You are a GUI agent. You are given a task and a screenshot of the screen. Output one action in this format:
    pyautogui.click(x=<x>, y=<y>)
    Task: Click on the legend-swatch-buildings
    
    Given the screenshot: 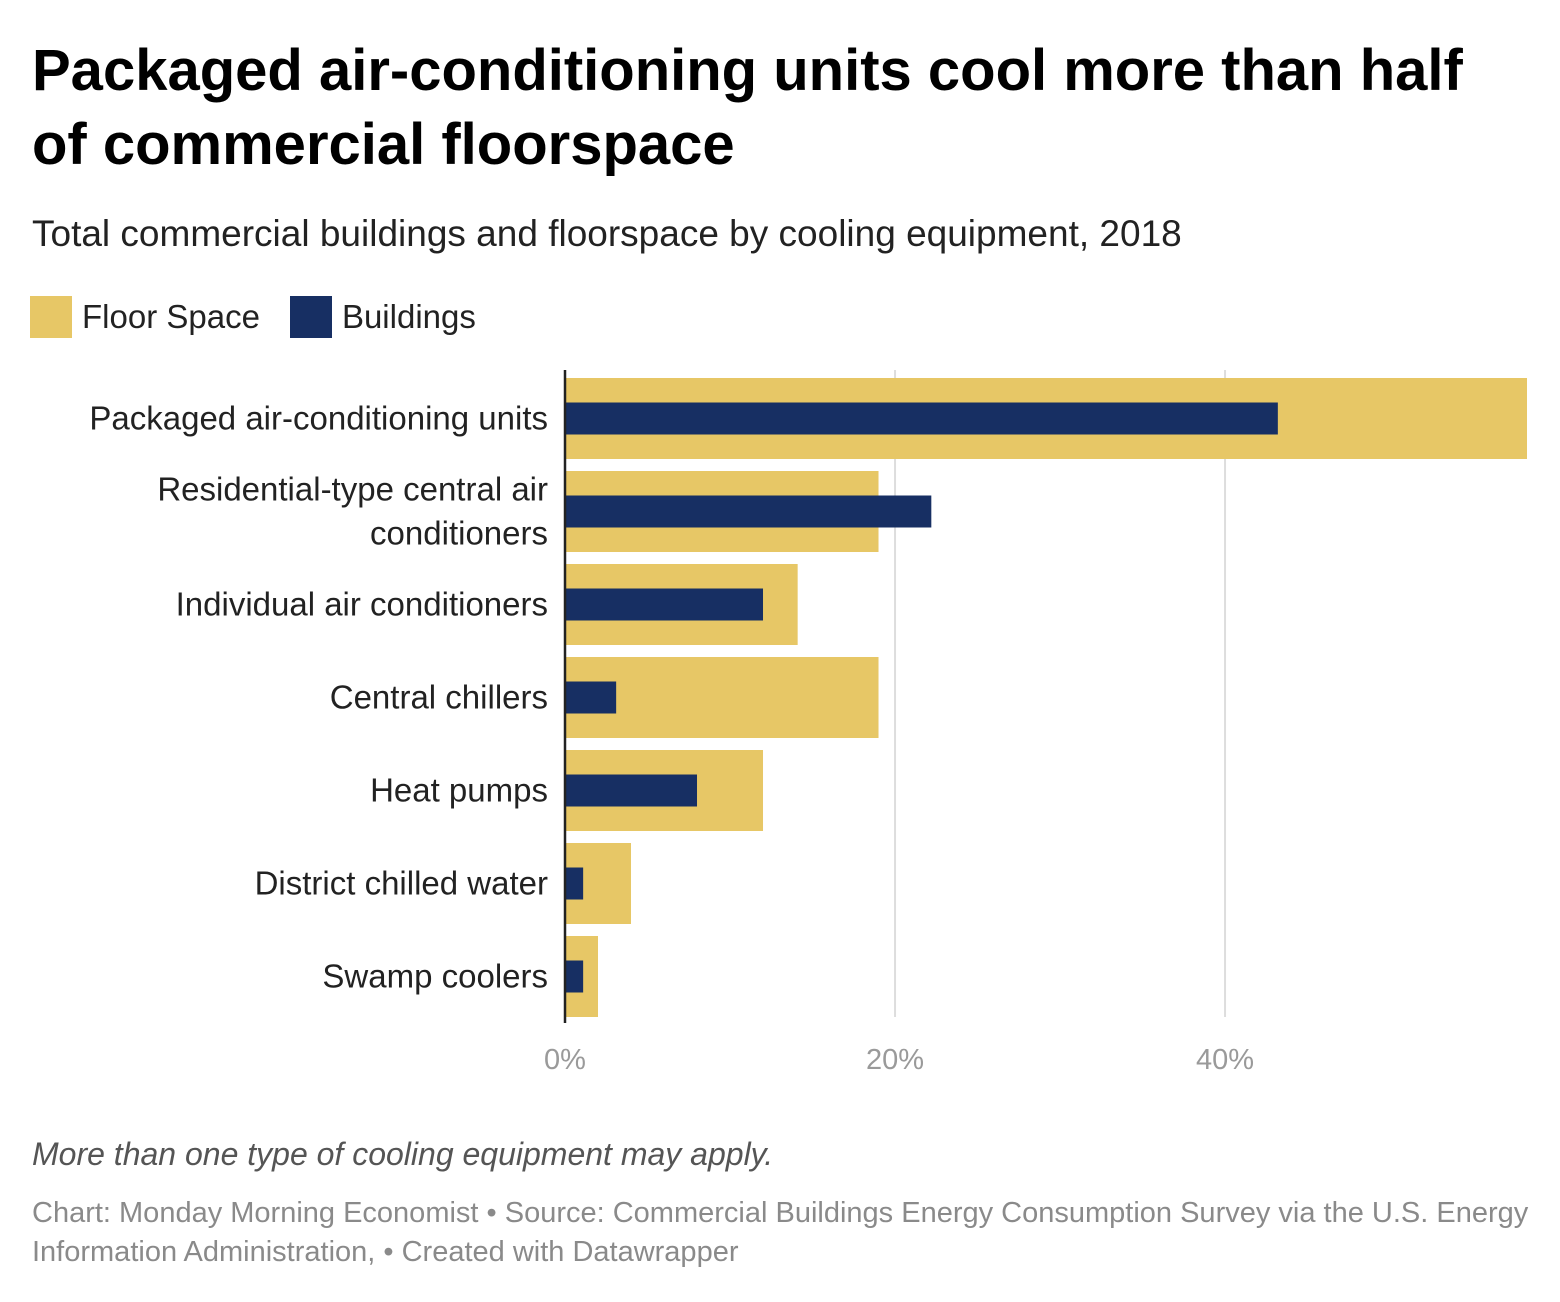 What is the action you would take?
    pyautogui.click(x=310, y=317)
    